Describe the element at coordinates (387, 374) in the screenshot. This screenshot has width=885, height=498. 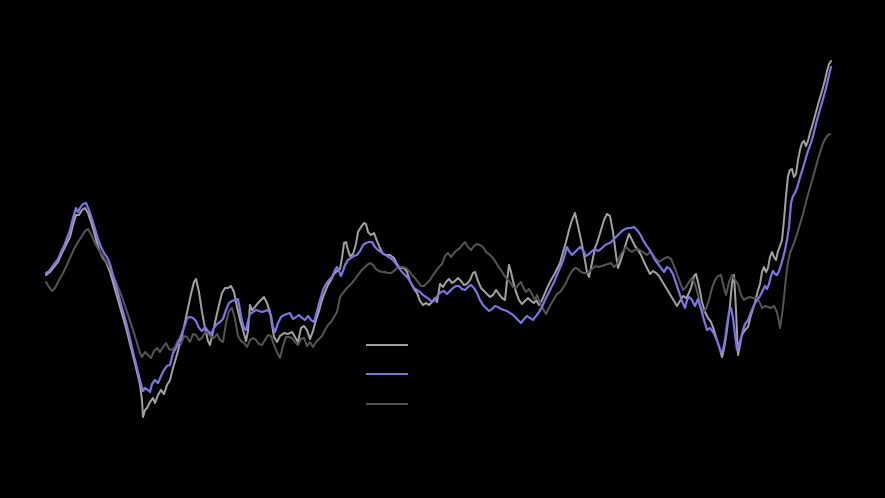
I see `legend` at that location.